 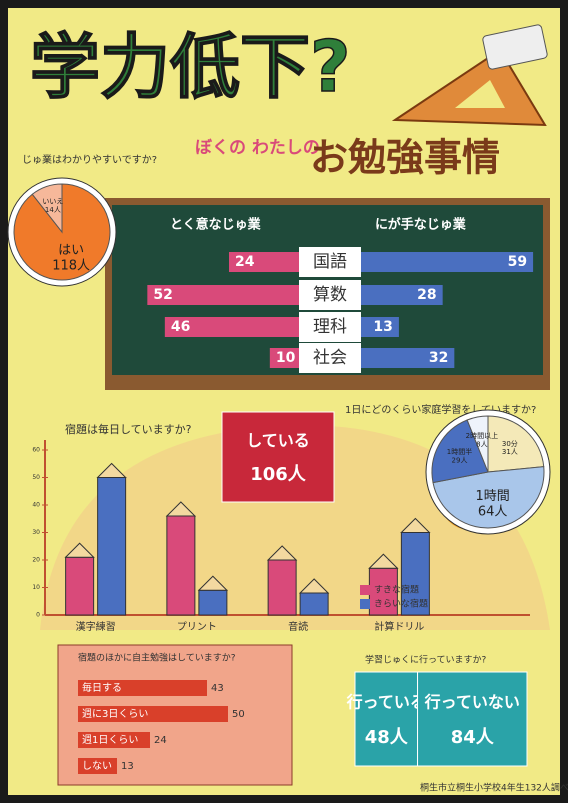 I want to click on category-label: 算数, so click(x=330, y=295).